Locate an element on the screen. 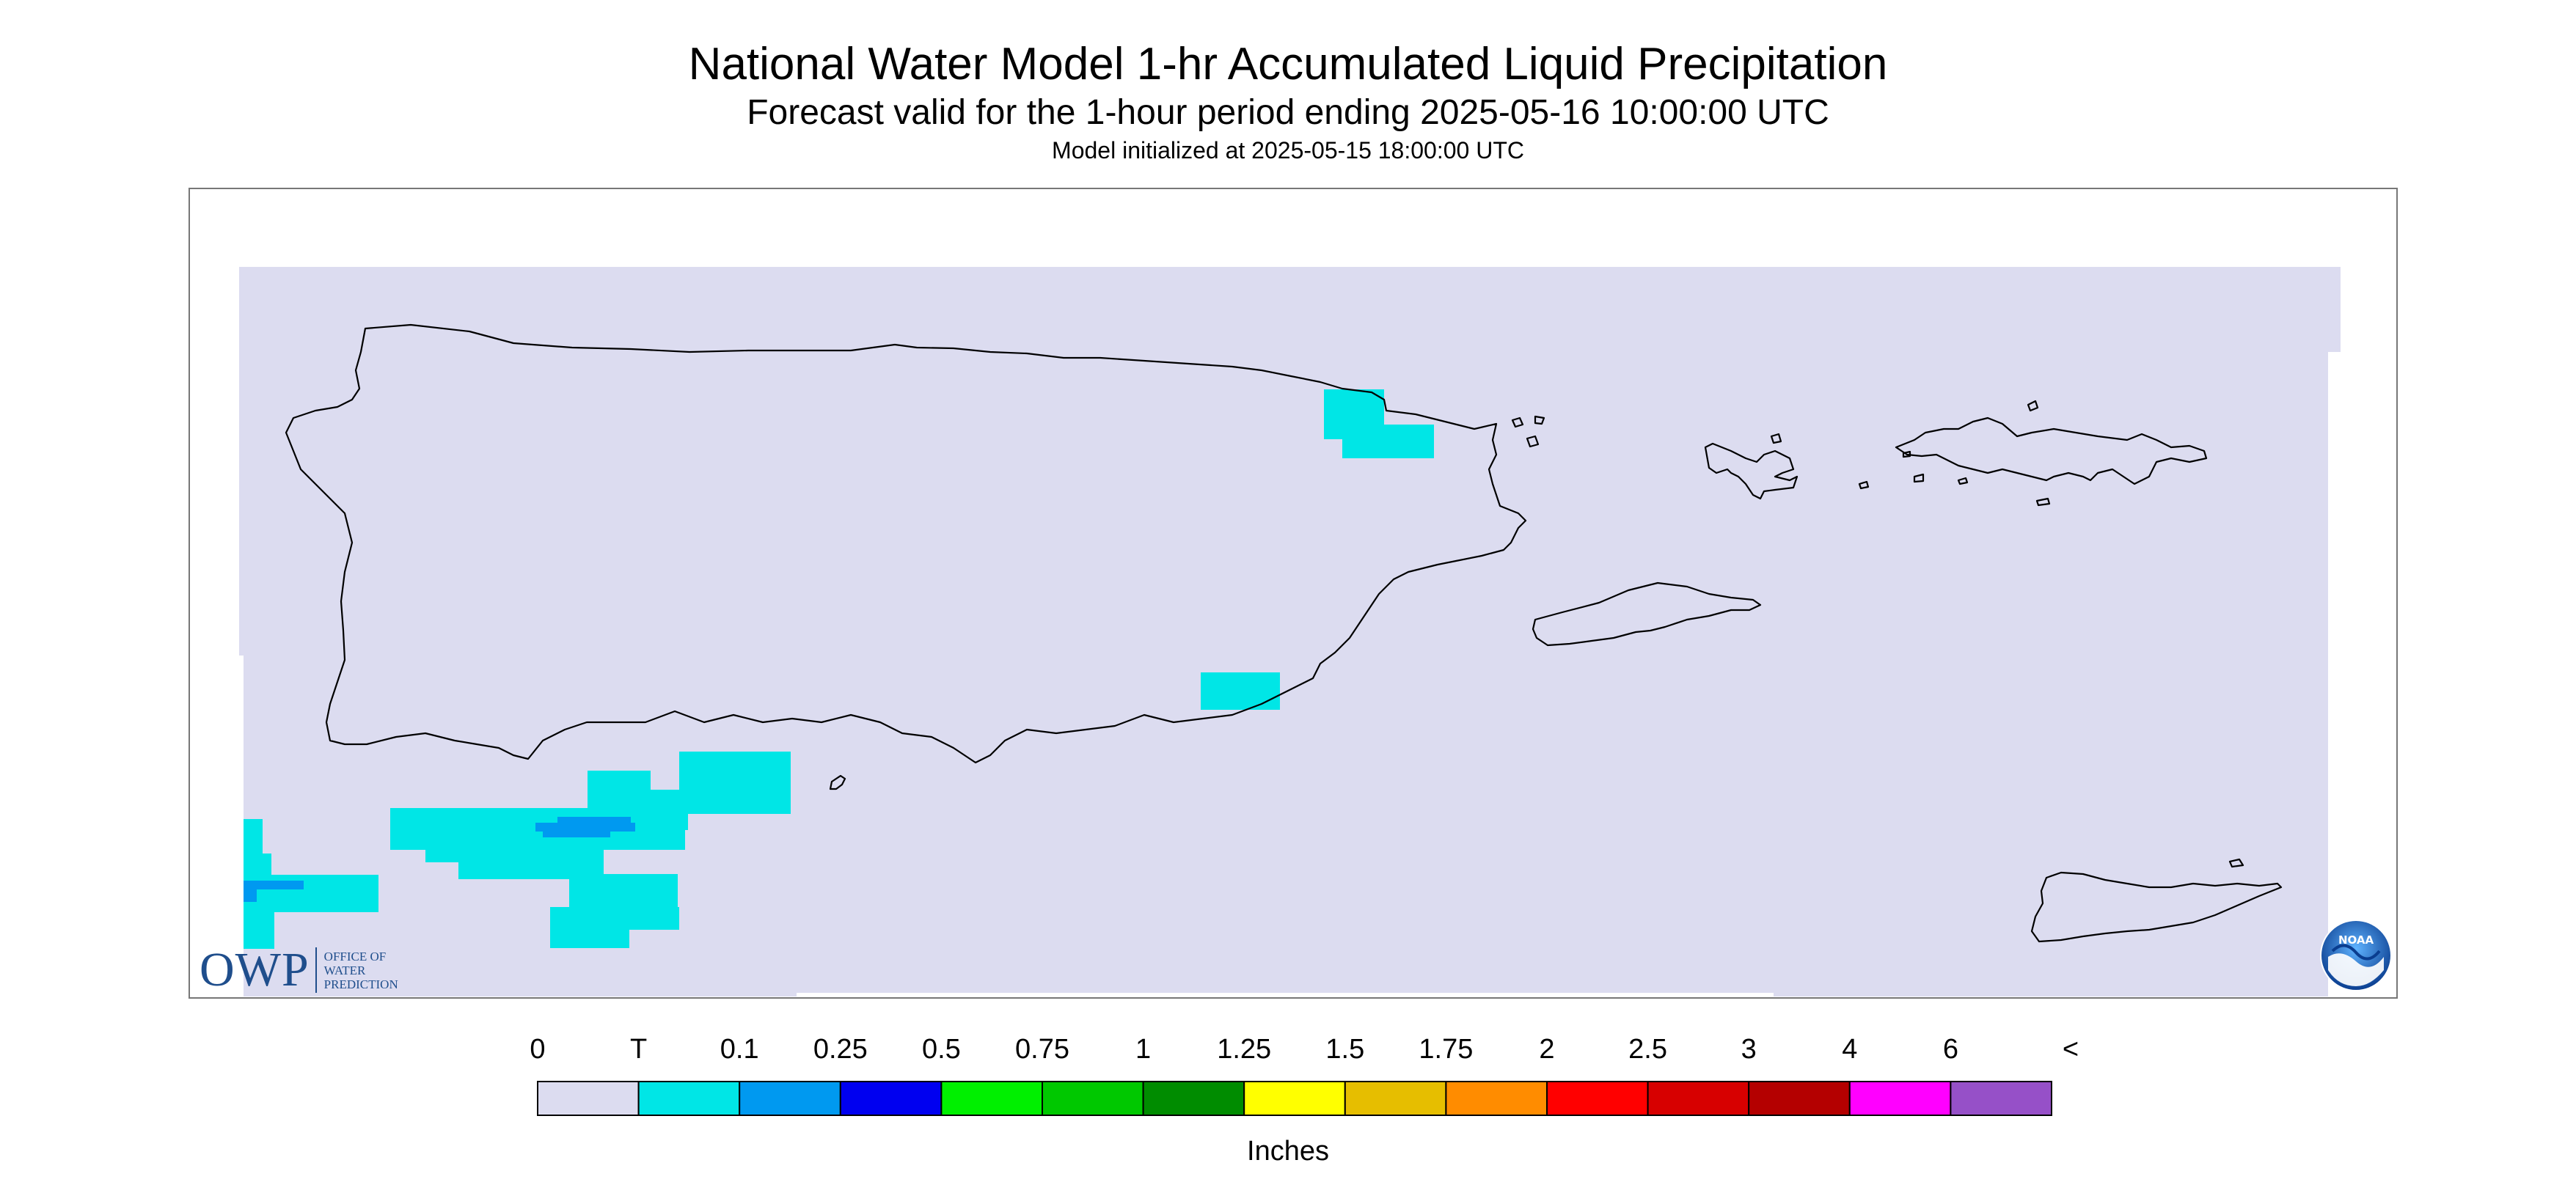  legend-label: 2.5 is located at coordinates (1647, 1049).